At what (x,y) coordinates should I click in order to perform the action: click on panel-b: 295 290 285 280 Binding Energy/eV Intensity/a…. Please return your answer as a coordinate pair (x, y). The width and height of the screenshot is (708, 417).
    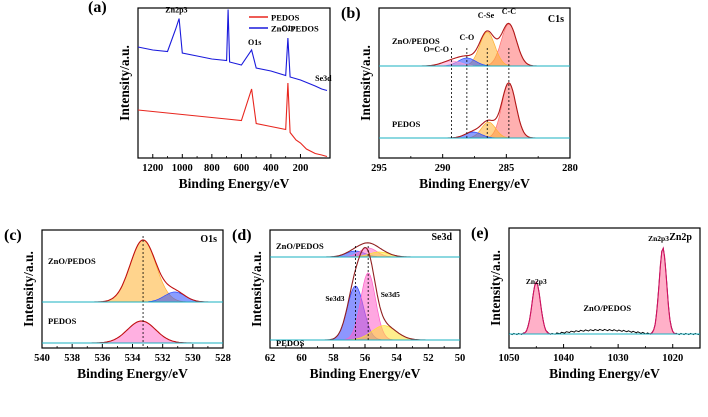
    Looking at the image, I should click on (459, 98).